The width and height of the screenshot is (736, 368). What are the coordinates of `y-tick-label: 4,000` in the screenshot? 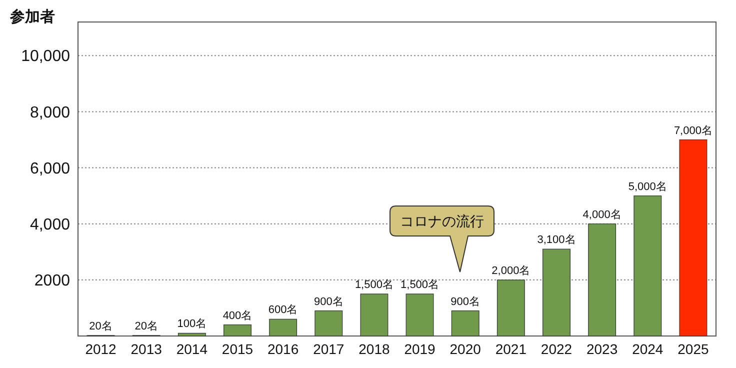 It's located at (50, 225).